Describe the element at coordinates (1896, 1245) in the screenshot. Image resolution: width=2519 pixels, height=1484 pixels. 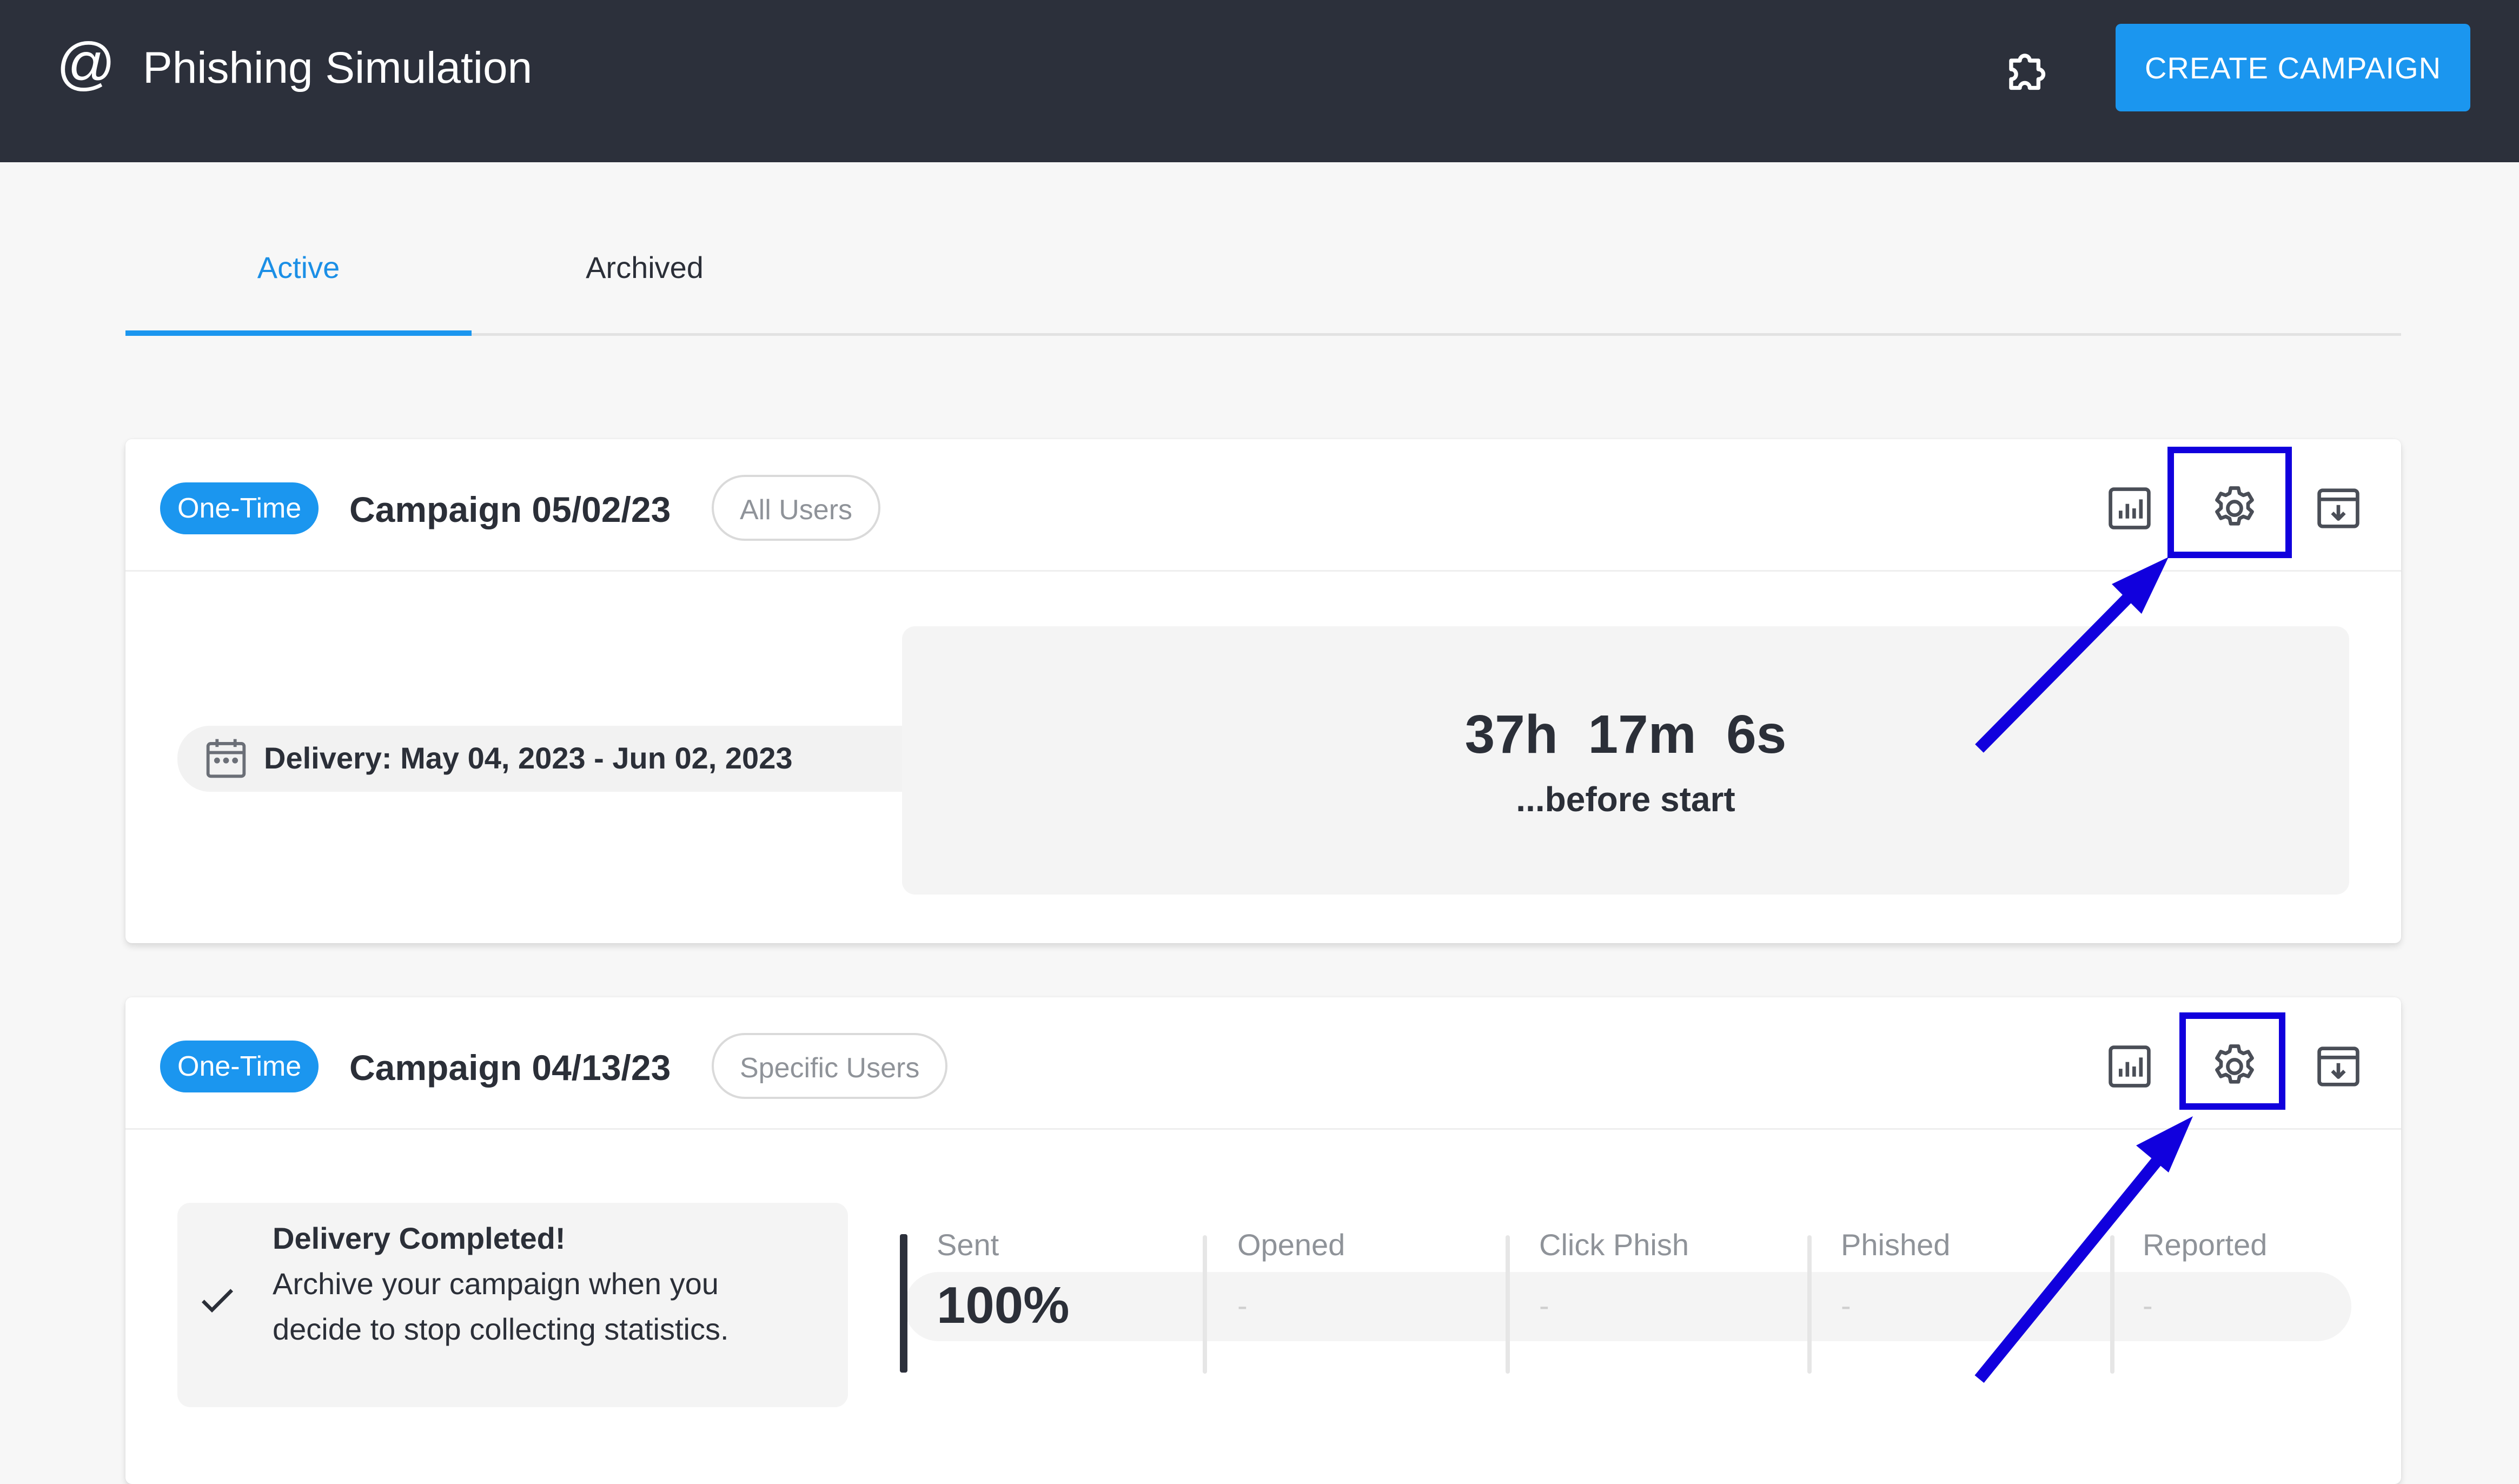
I see `stat-label: Phished` at that location.